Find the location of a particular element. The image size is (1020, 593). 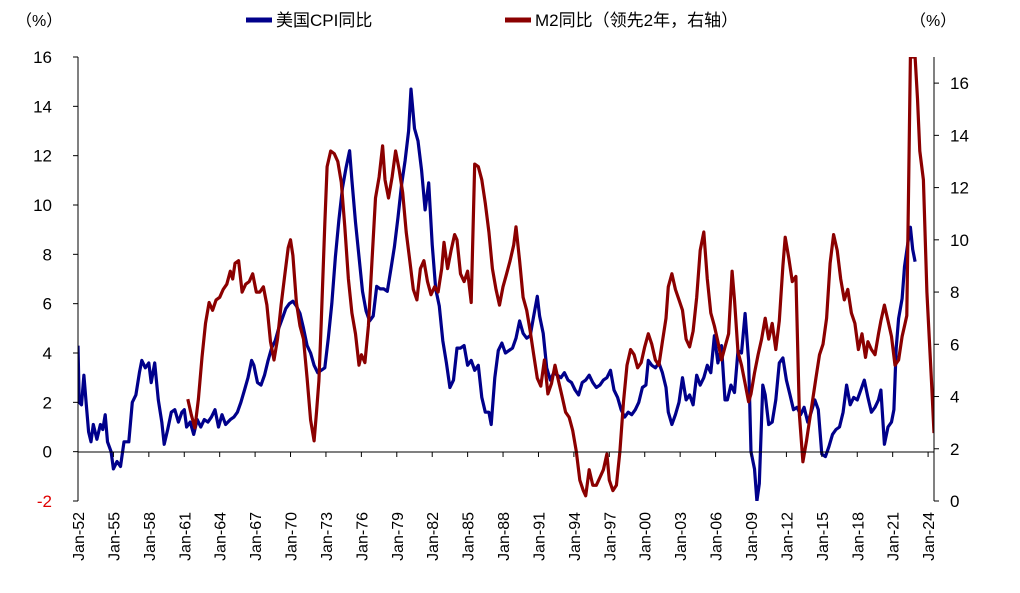

right-tick-label: 0 is located at coordinates (954, 501).